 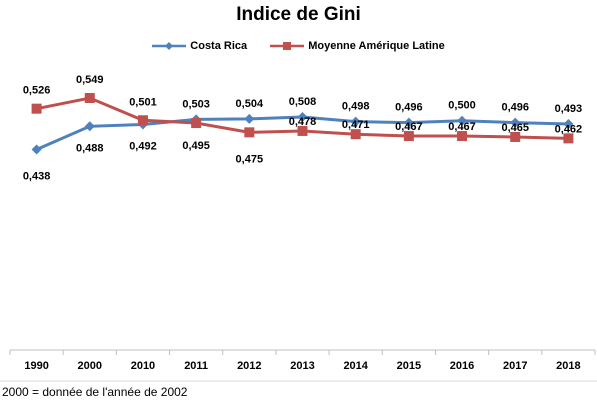 I want to click on x-tick-label: 2018, so click(x=568, y=366).